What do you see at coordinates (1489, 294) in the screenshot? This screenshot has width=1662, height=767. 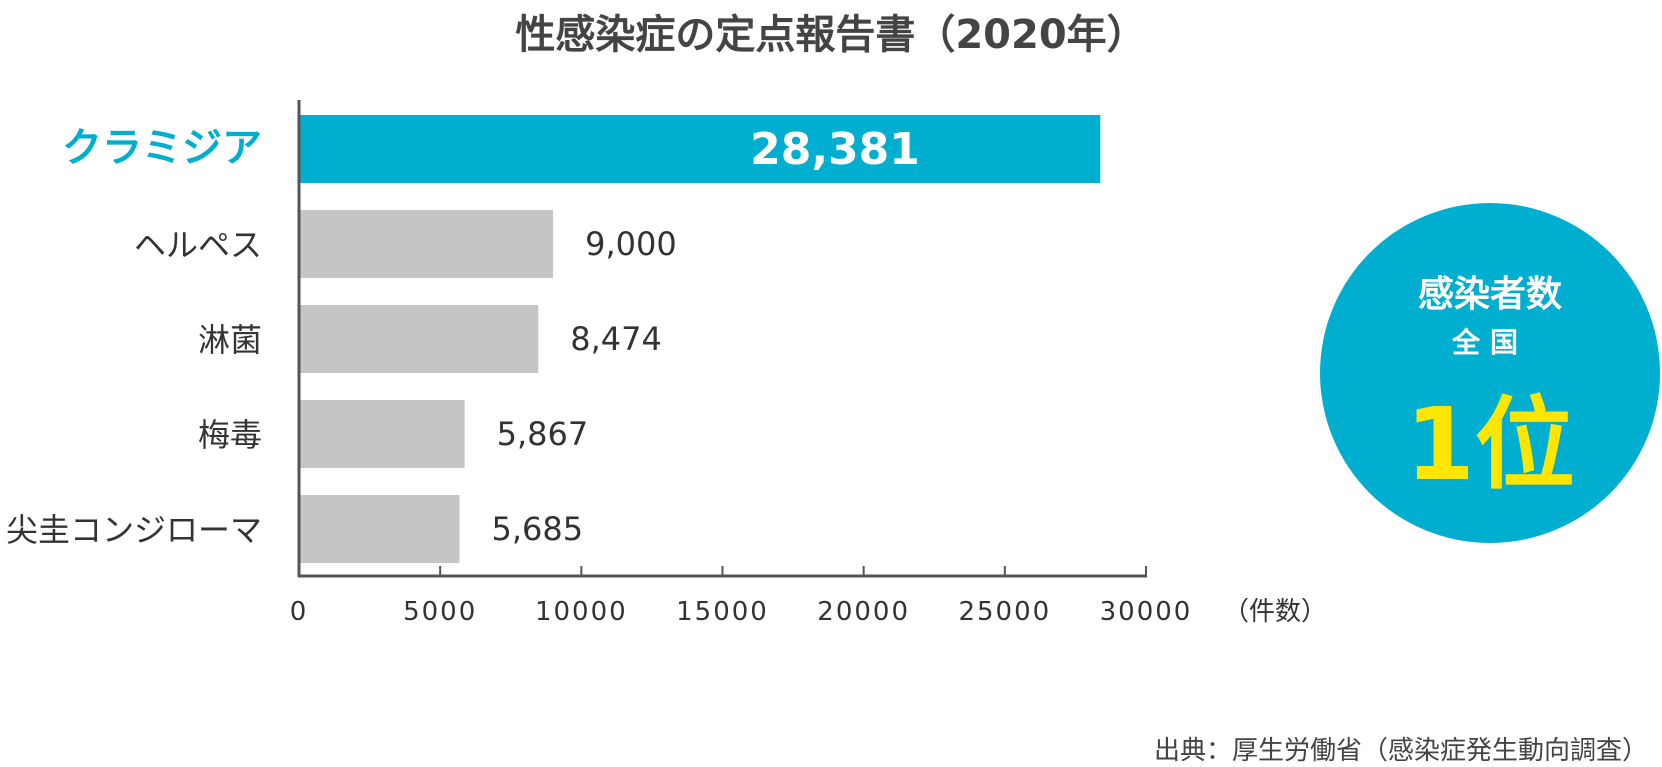 I see `badge-infected-label: 感染者数` at bounding box center [1489, 294].